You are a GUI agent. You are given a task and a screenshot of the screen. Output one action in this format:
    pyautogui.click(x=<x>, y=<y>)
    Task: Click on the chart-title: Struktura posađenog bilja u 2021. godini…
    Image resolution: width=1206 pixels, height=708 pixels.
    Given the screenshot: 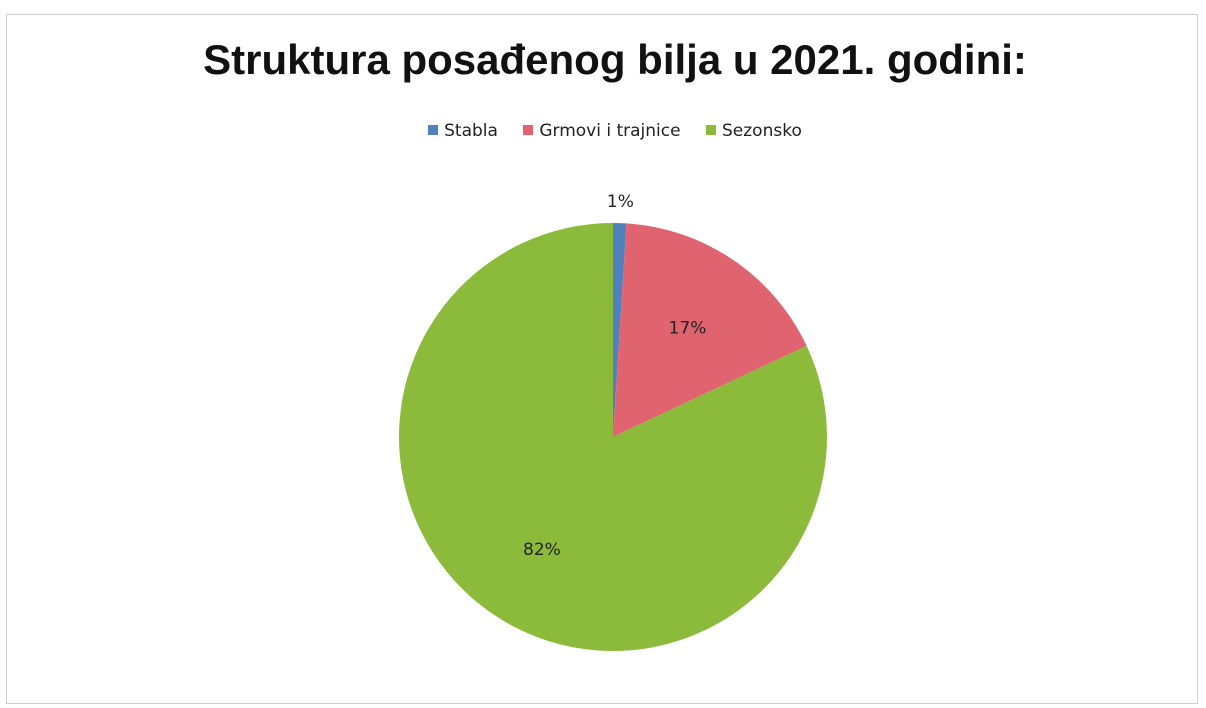 What is the action you would take?
    pyautogui.click(x=615, y=59)
    